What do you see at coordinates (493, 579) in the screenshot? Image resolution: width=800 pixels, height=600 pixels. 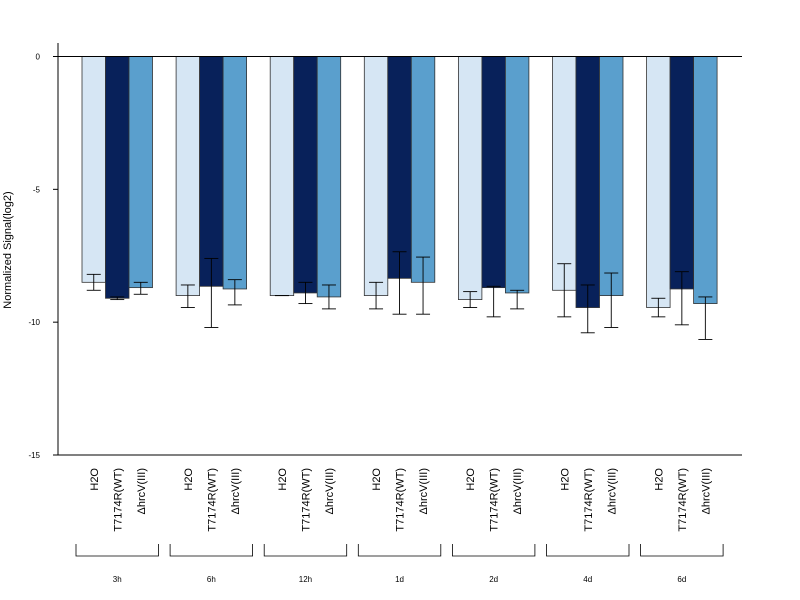 I see `group-label: 2d` at bounding box center [493, 579].